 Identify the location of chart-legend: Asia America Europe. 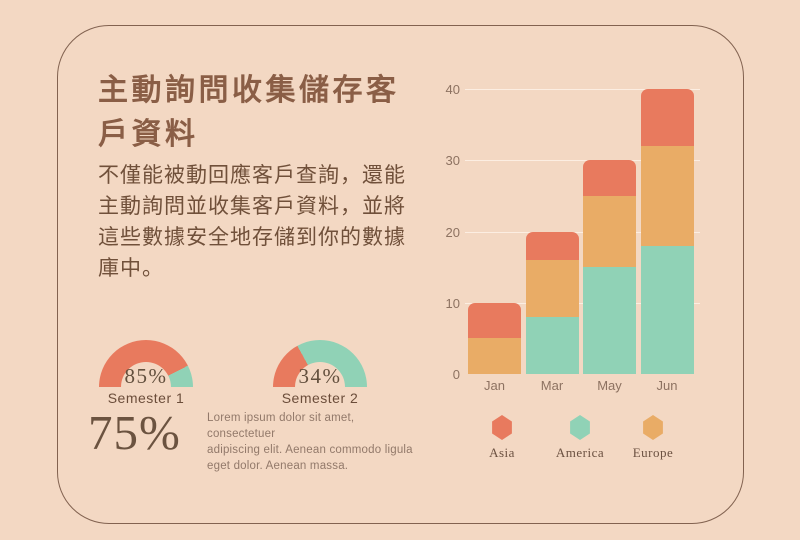
(590, 437).